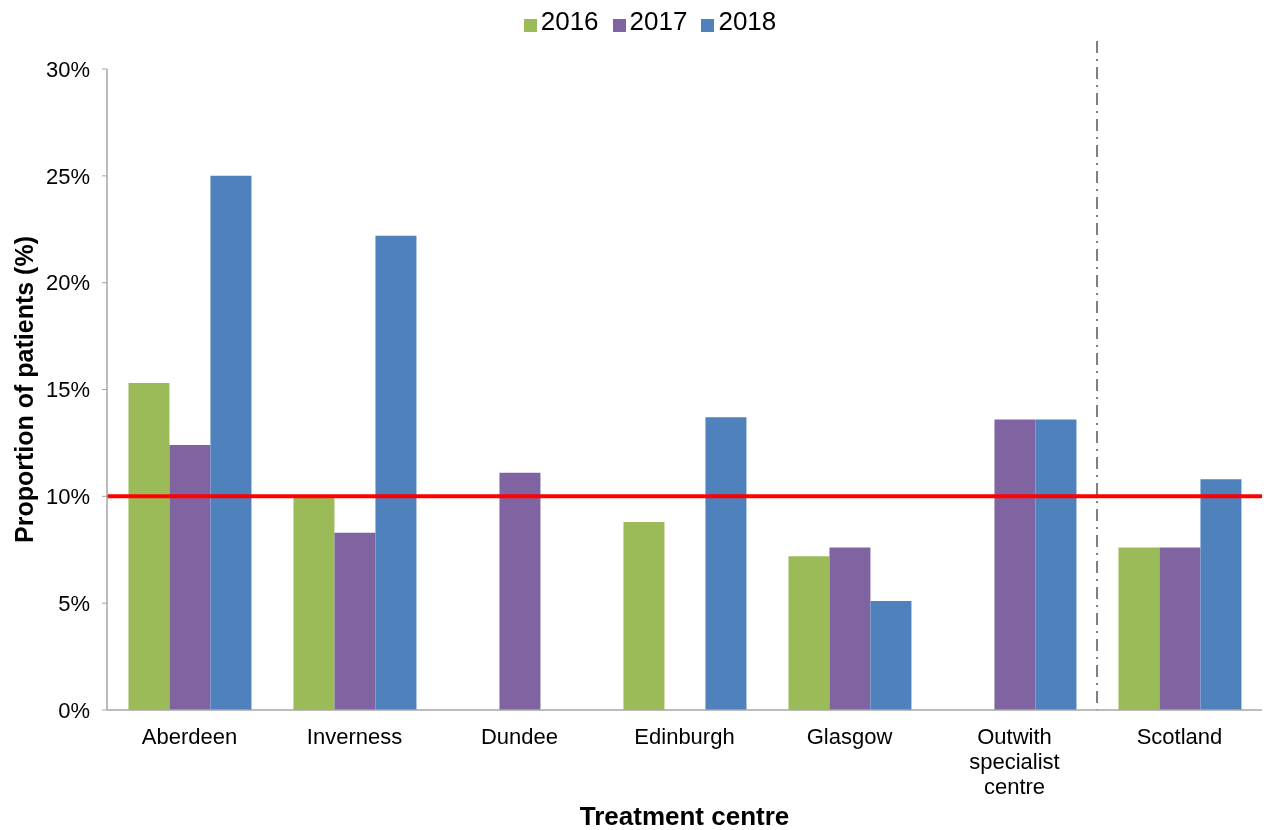  What do you see at coordinates (67, 390) in the screenshot?
I see `y-tick-label: 15%` at bounding box center [67, 390].